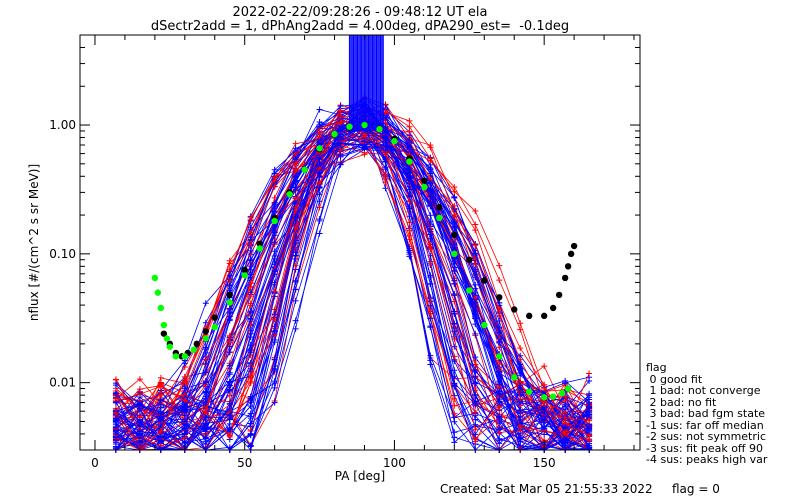  What do you see at coordinates (34, 242) in the screenshot?
I see `y-axis-label: nflux [#/(cm^2 s sr MeV)]` at bounding box center [34, 242].